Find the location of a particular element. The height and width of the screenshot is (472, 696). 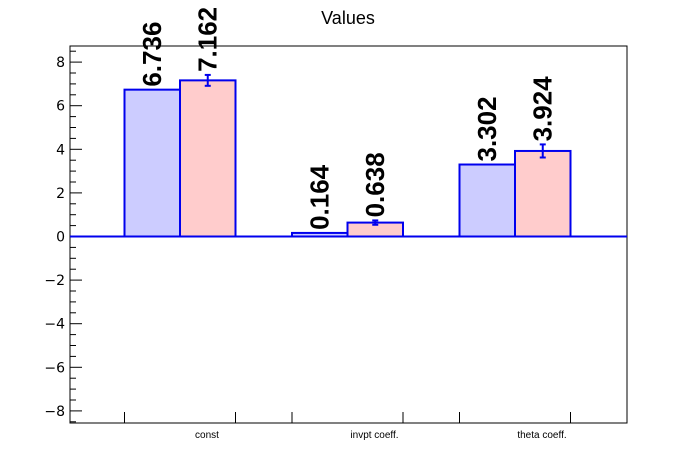

x-axis-category-labels: const invpt coeff. theta coeff. is located at coordinates (381, 435).